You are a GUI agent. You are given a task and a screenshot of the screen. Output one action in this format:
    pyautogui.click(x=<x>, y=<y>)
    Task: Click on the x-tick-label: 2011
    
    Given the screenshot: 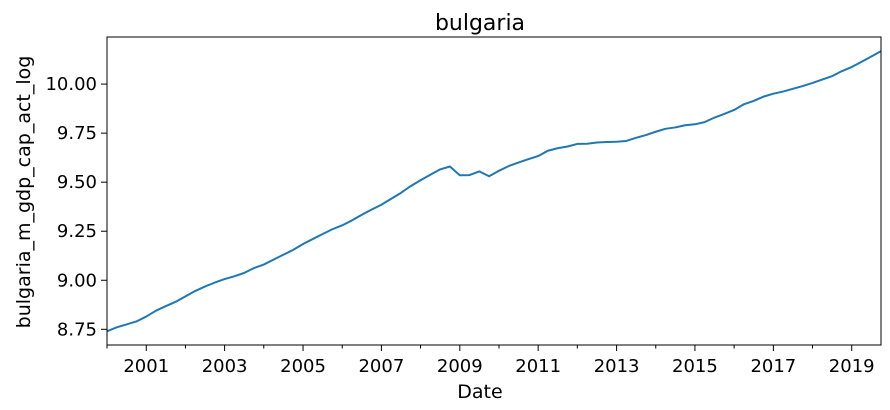 What is the action you would take?
    pyautogui.click(x=538, y=366)
    